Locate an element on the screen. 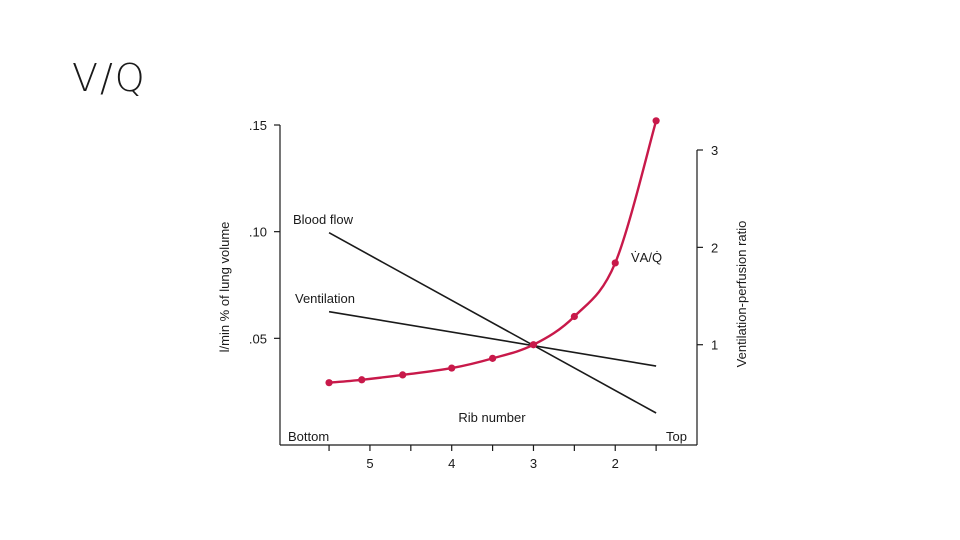 This screenshot has height=540, width=960. x-tick-label: 4 is located at coordinates (451, 463).